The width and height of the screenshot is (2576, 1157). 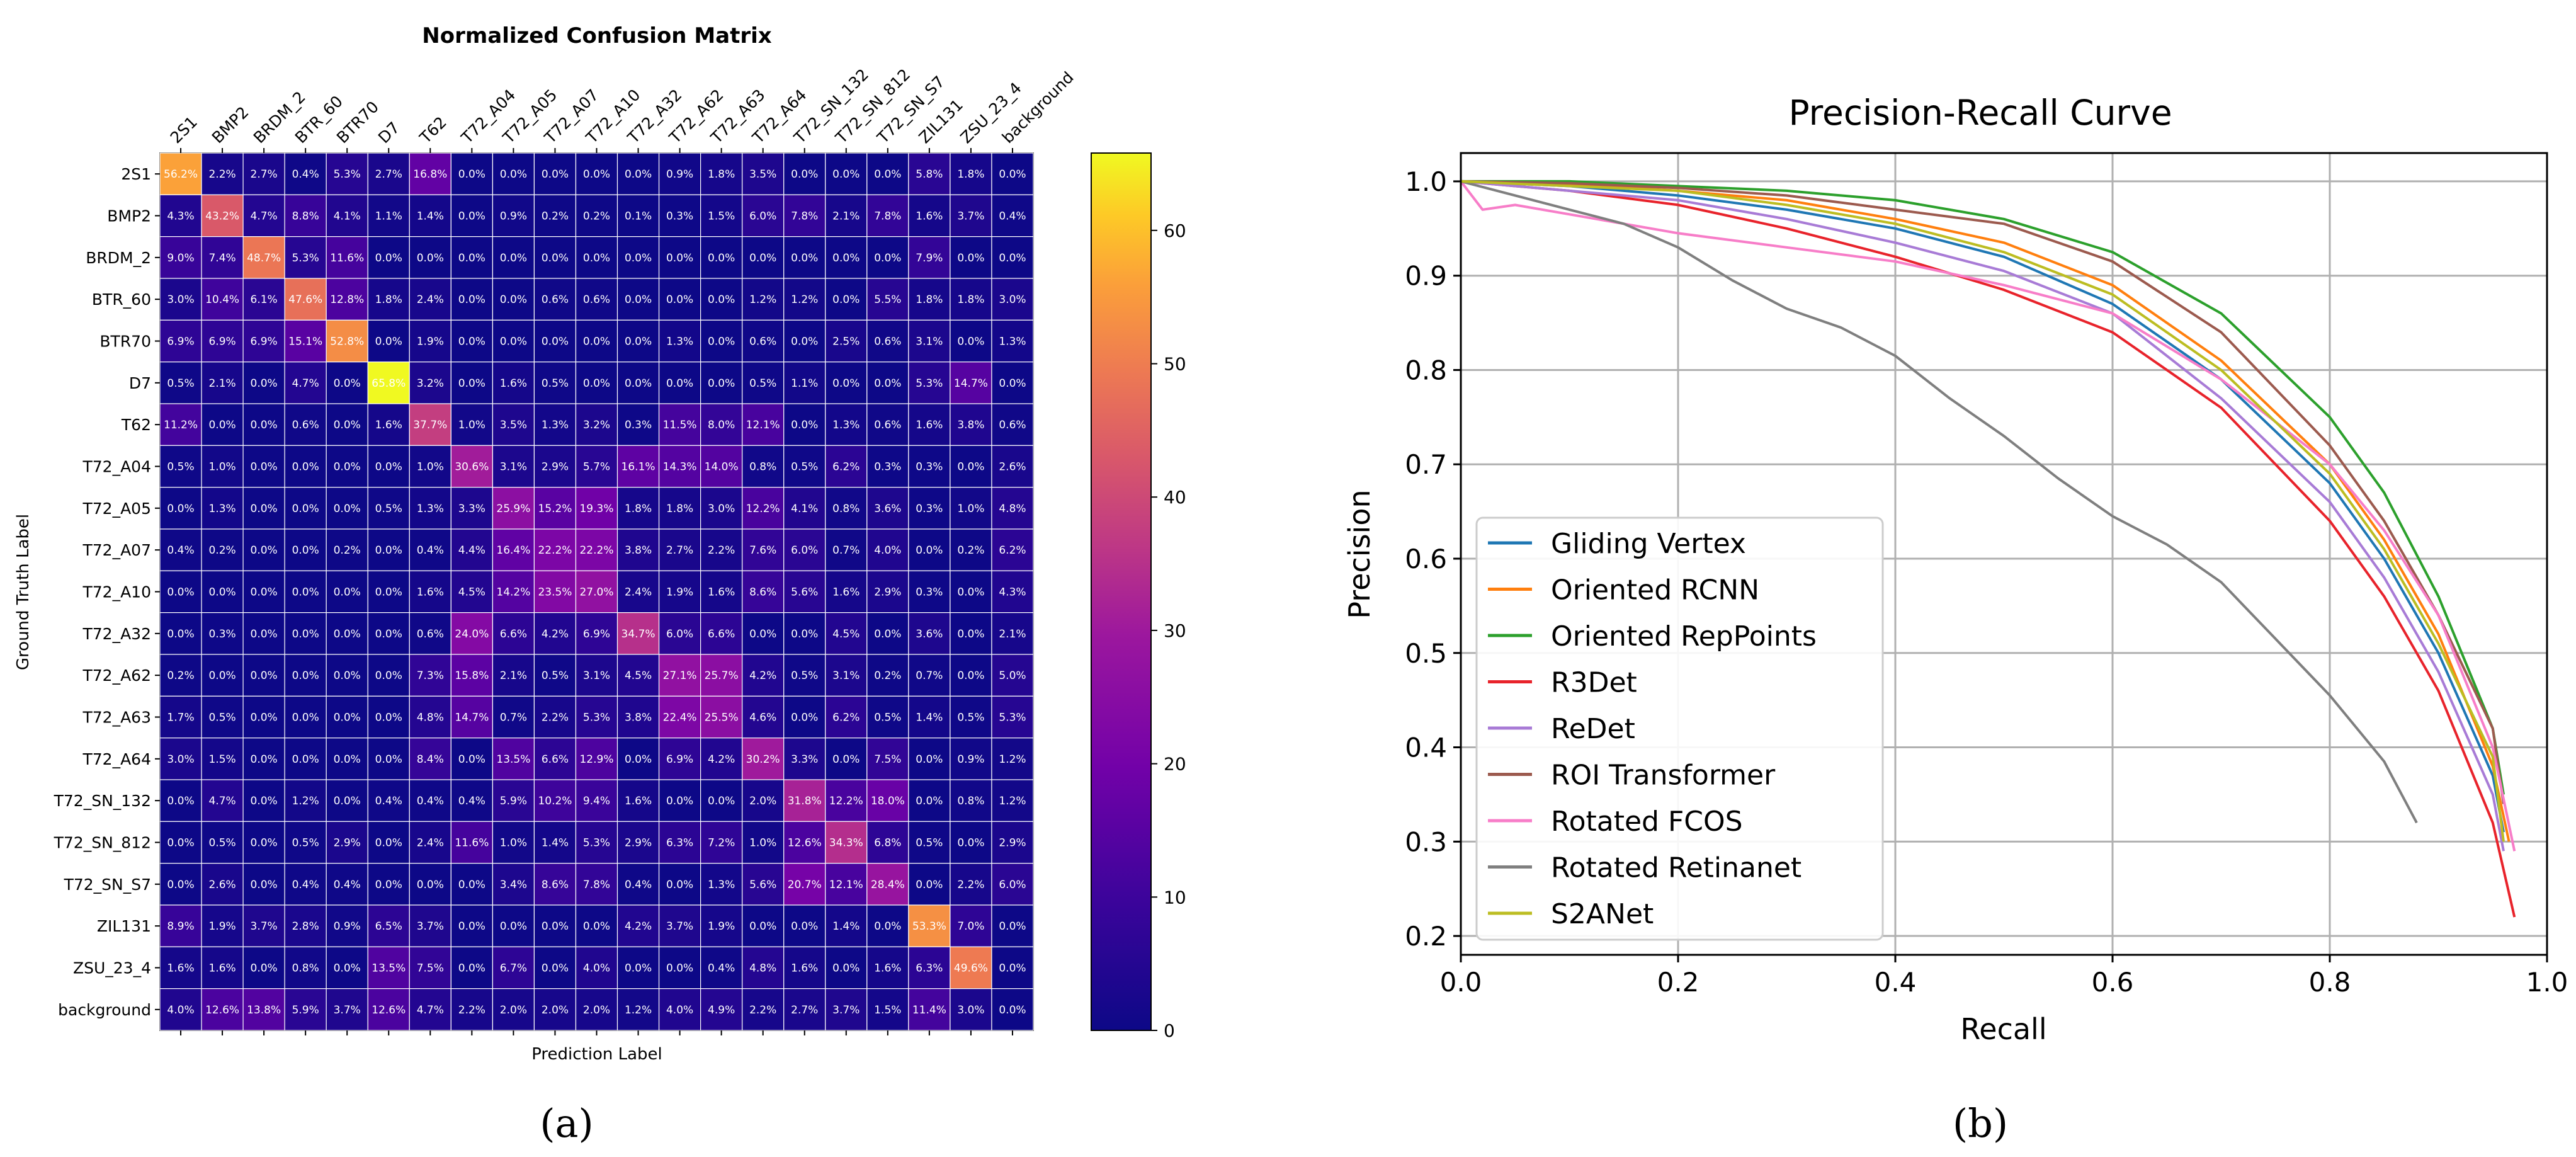 What do you see at coordinates (762, 592) in the screenshot?
I see `cell-value-label: 8.6%` at bounding box center [762, 592].